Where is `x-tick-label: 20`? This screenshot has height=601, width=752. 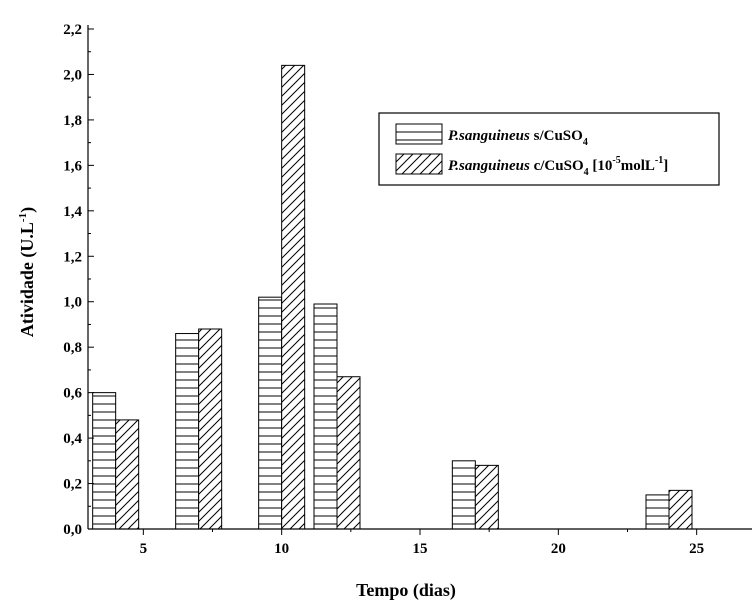
x-tick-label: 20 is located at coordinates (558, 549).